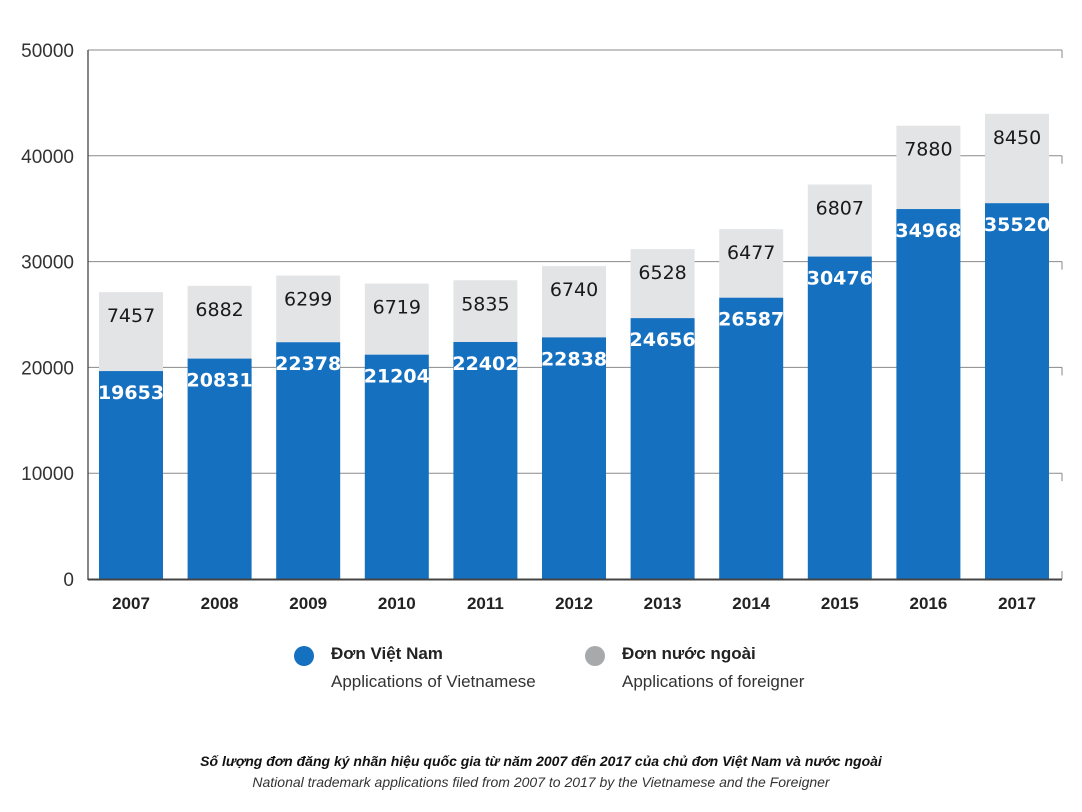 The height and width of the screenshot is (812, 1082). Describe the element at coordinates (396, 466) in the screenshot. I see `bar-vietnamese-2010` at that location.